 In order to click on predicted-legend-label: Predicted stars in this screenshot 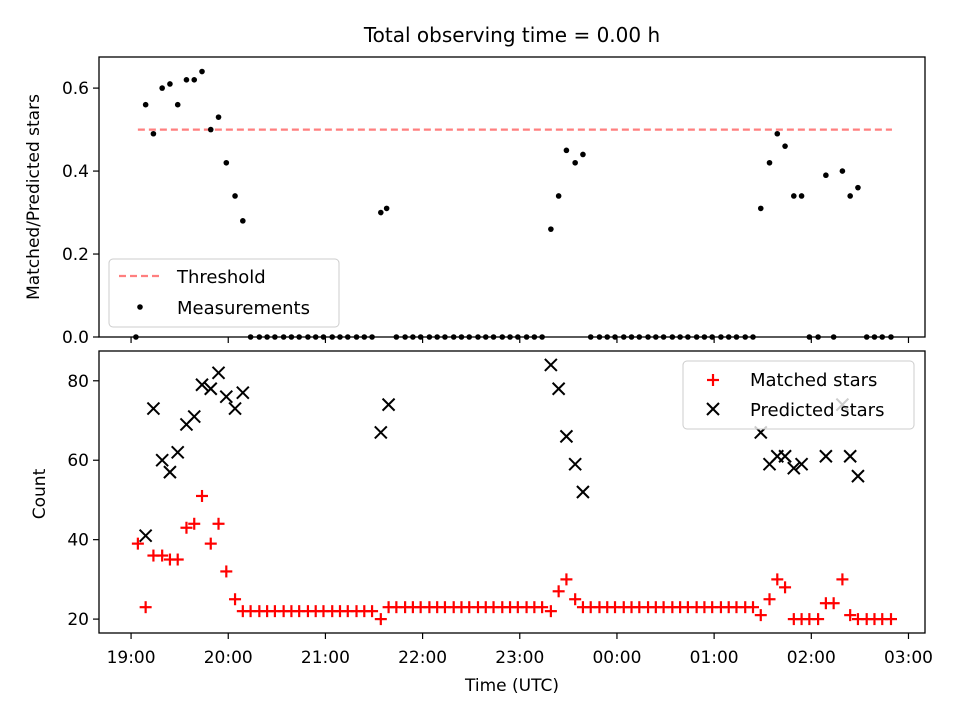, I will do `click(817, 410)`.